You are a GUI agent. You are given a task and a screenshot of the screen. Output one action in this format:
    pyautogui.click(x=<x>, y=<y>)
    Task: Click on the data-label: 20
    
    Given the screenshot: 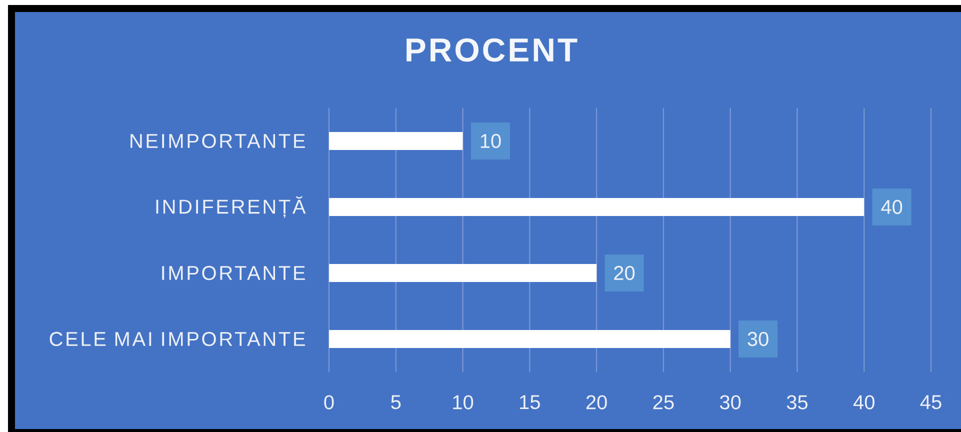 What is the action you would take?
    pyautogui.click(x=624, y=273)
    